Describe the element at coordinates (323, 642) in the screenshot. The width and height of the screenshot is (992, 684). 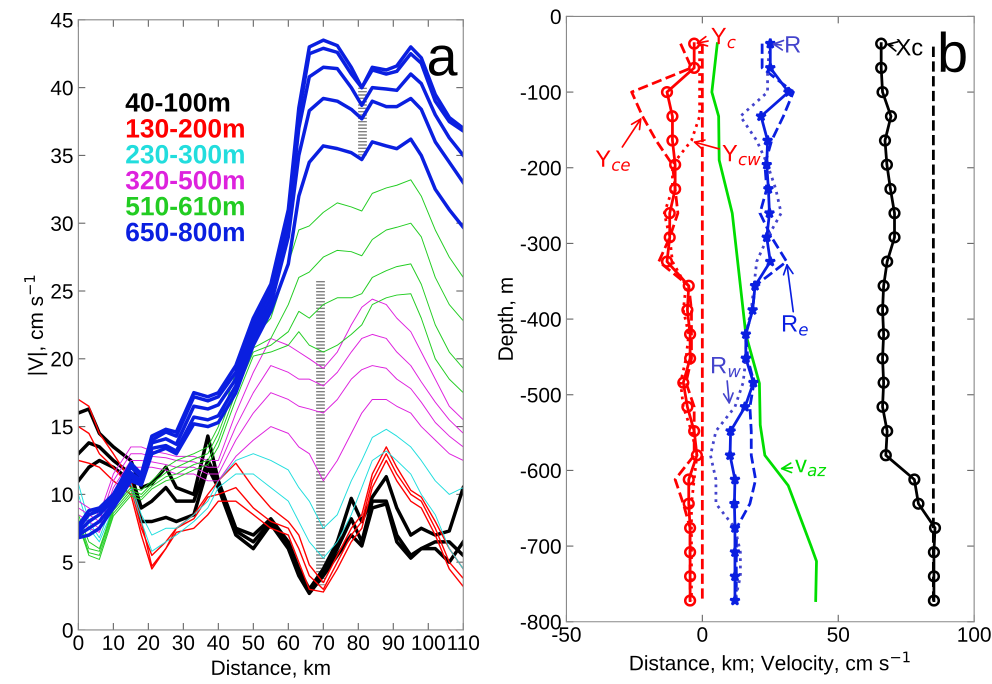
I see `x-tick-label: 70` at that location.